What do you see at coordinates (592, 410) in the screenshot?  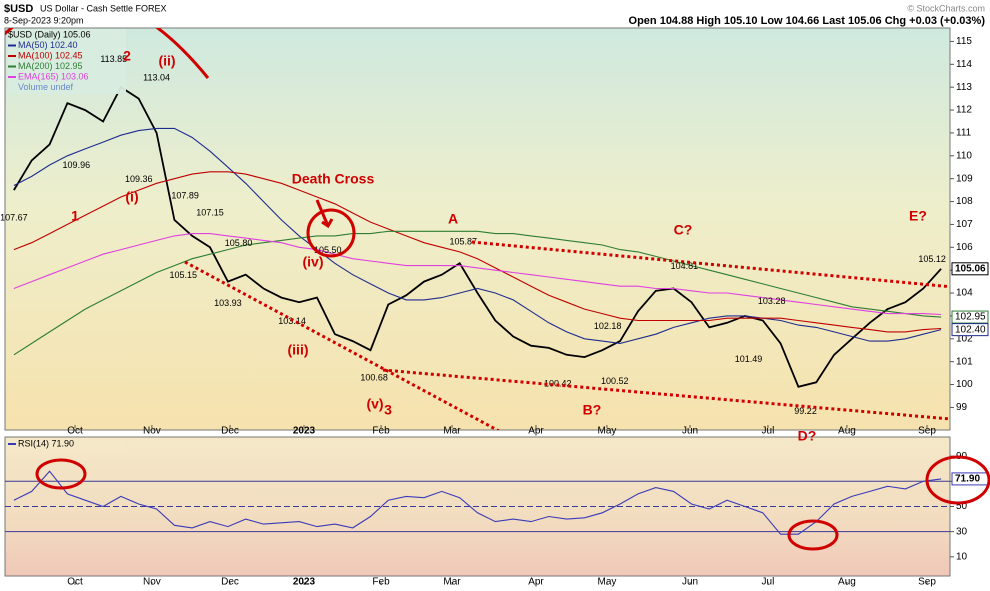 I see `annotation: B?` at bounding box center [592, 410].